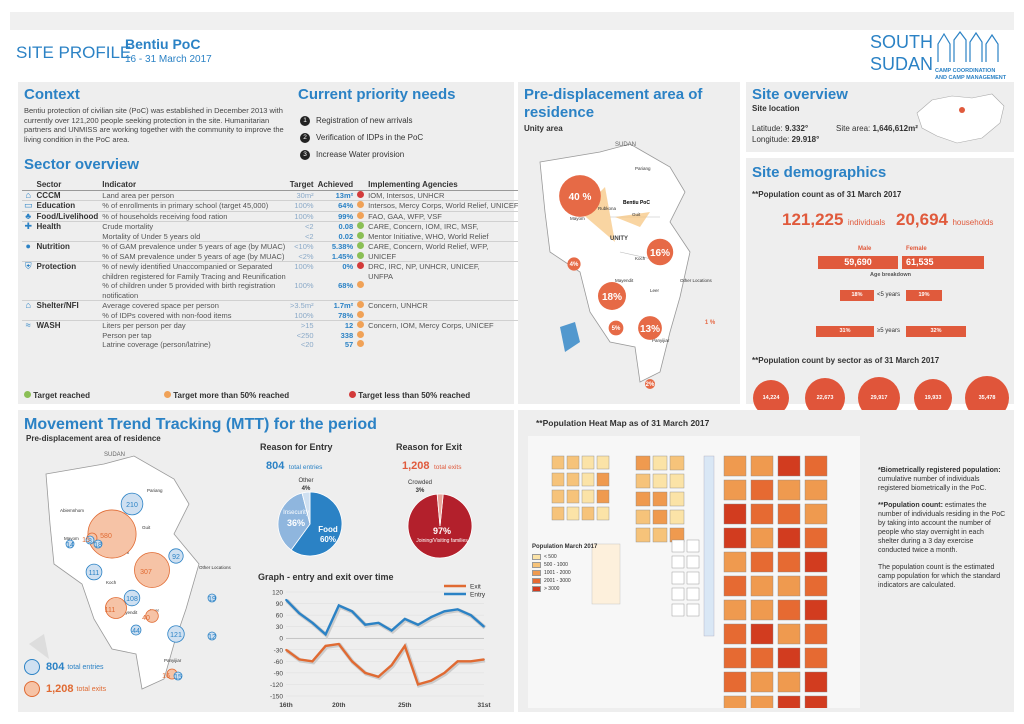 The height and width of the screenshot is (724, 1024). Describe the element at coordinates (484, 705) in the screenshot. I see `x-tick-label: 31st` at that location.